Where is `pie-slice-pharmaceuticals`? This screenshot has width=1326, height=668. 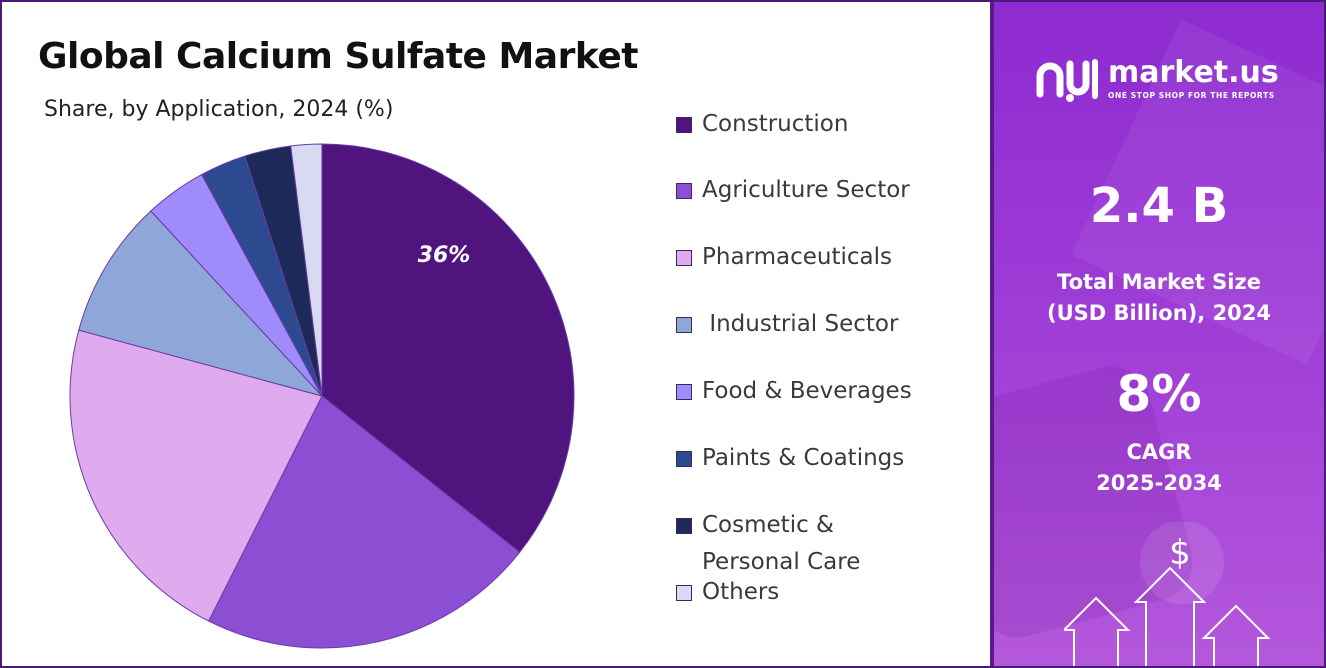 pie-slice-pharmaceuticals is located at coordinates (196, 475).